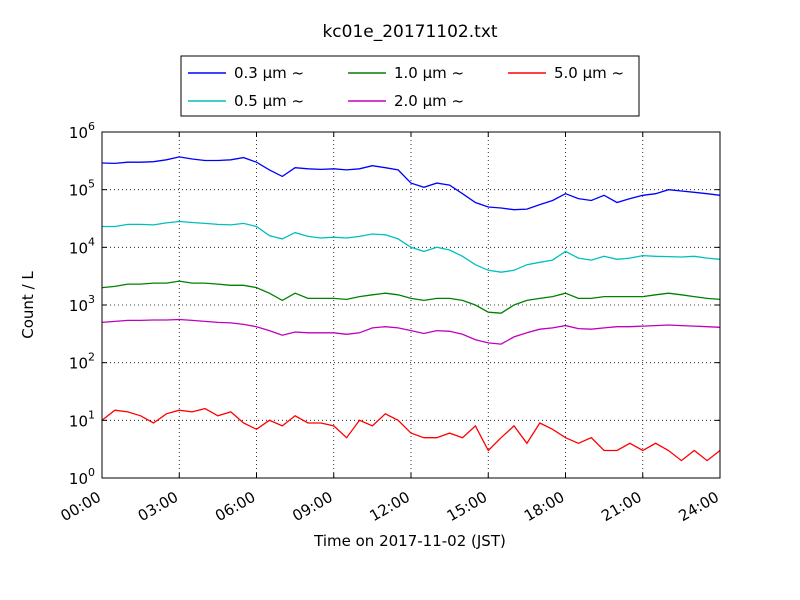 This screenshot has height=600, width=800. Describe the element at coordinates (429, 73) in the screenshot. I see `legend-label-2: 1.0 μm ~` at that location.